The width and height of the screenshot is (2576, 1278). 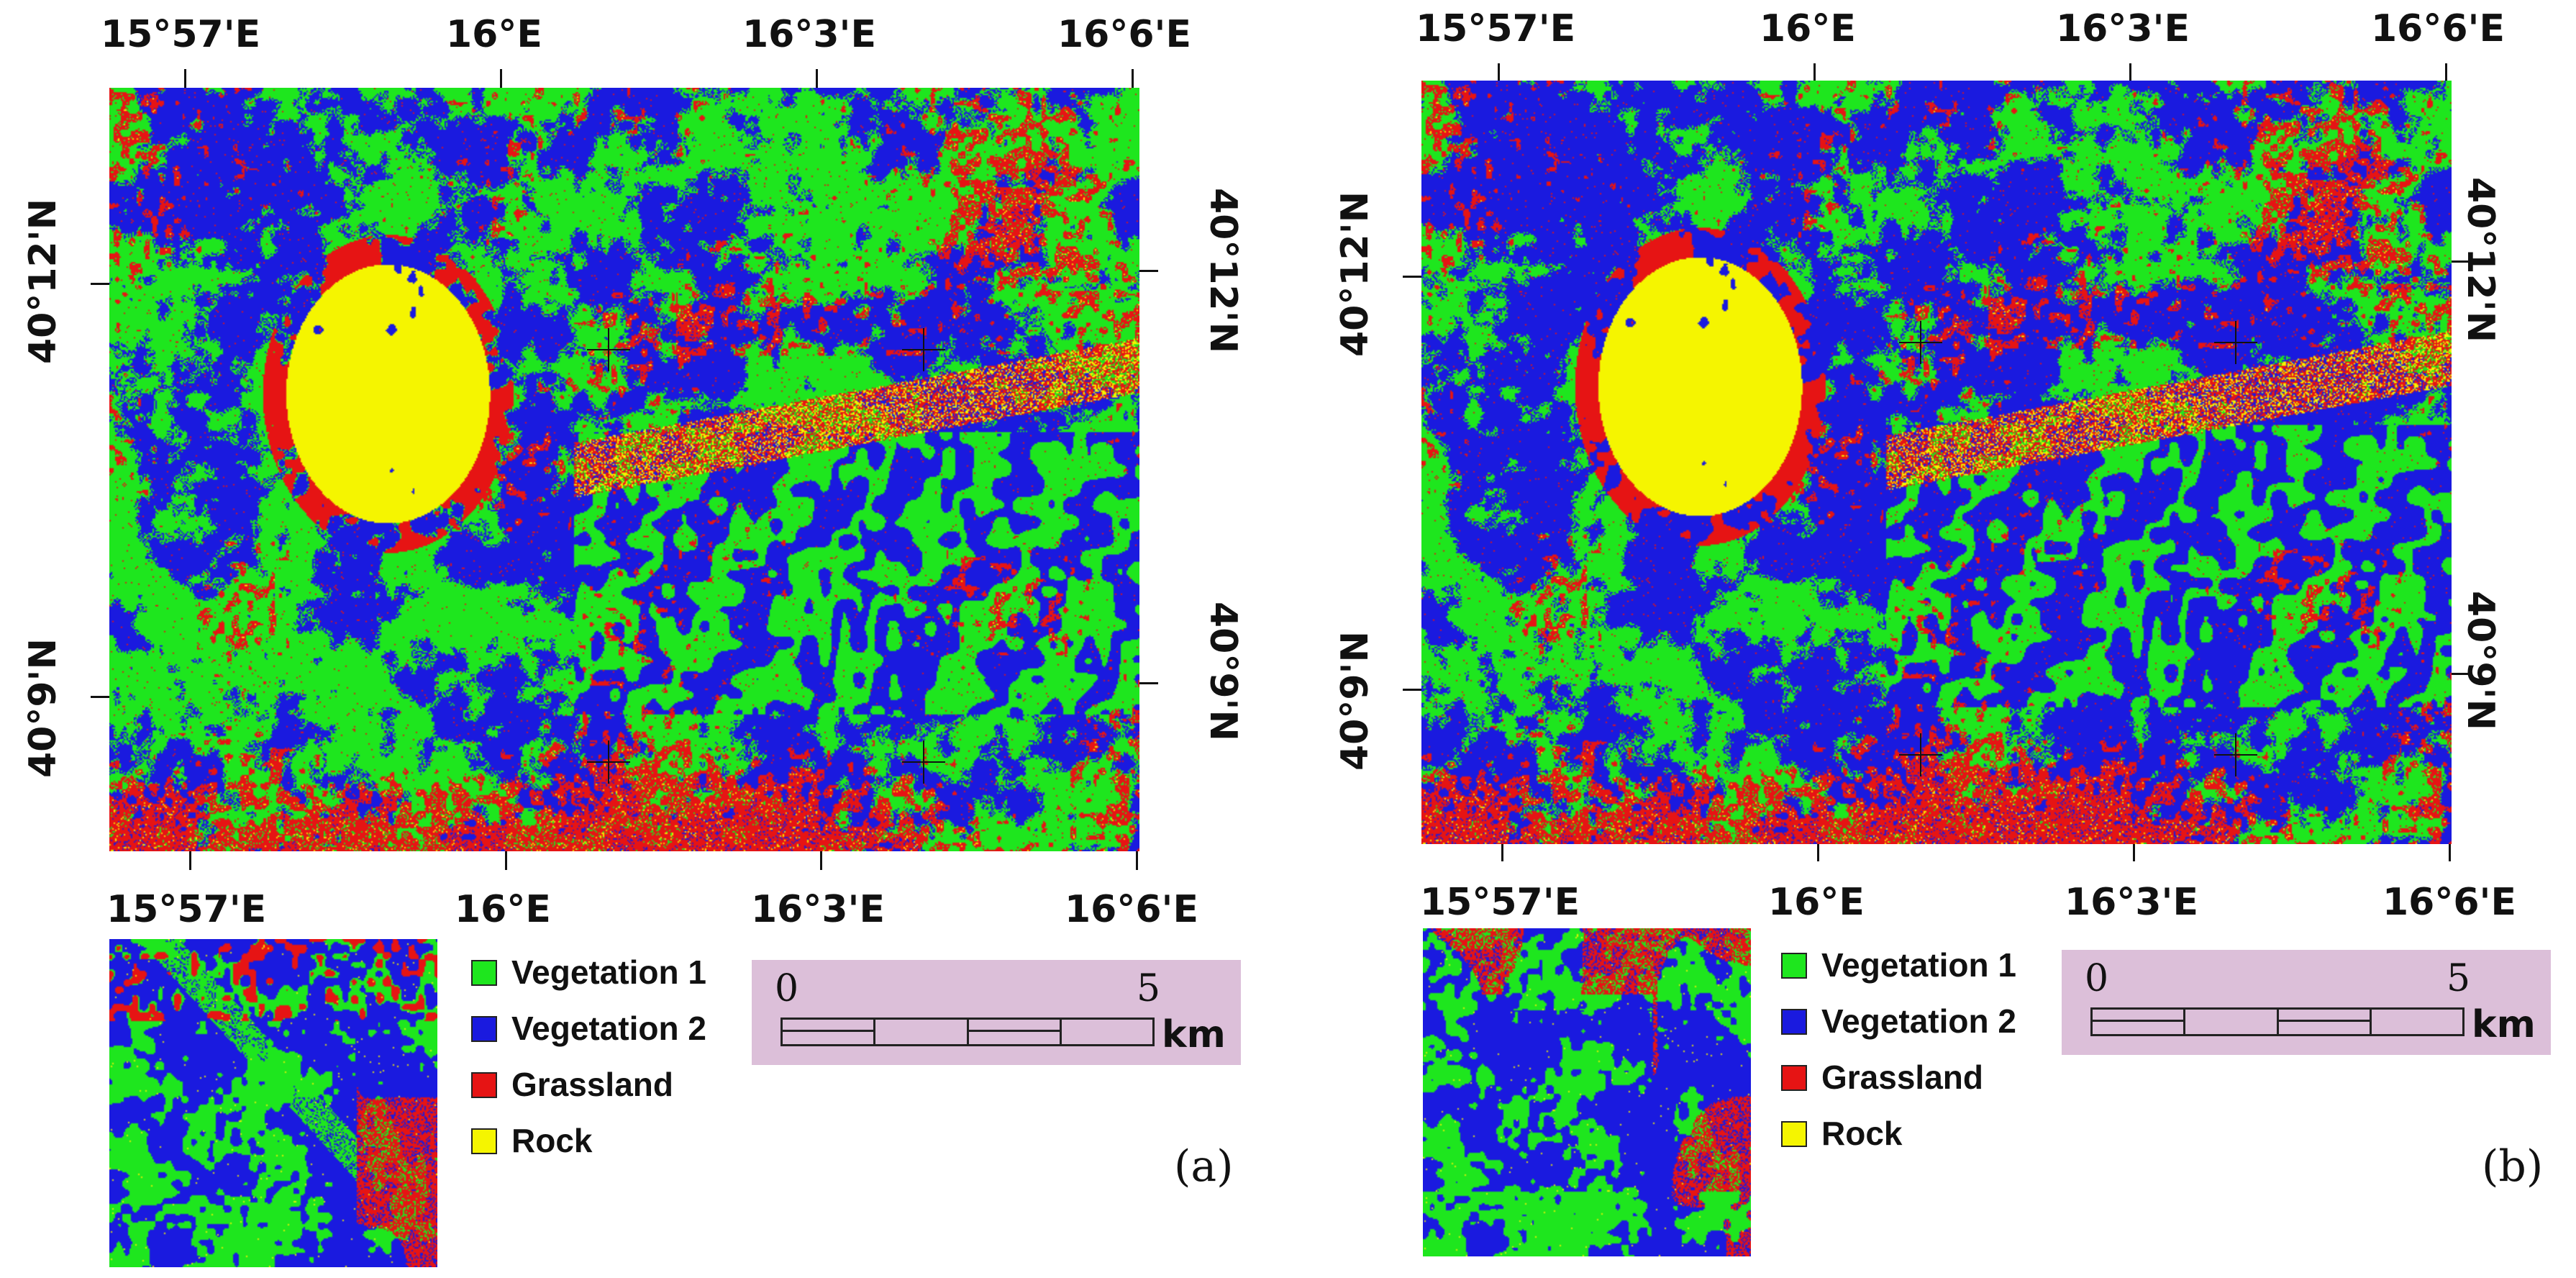 I want to click on panel-tag: (a), so click(x=1204, y=1167).